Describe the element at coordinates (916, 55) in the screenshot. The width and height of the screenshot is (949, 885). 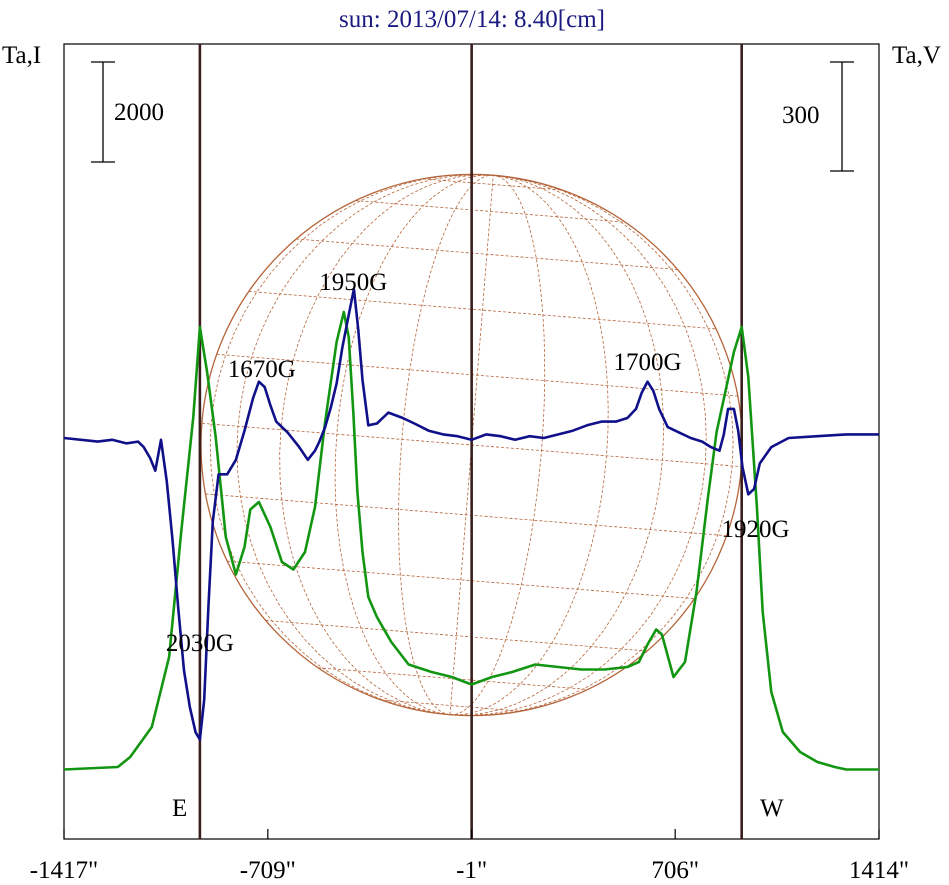
I see `right-axis-label: Ta,V` at that location.